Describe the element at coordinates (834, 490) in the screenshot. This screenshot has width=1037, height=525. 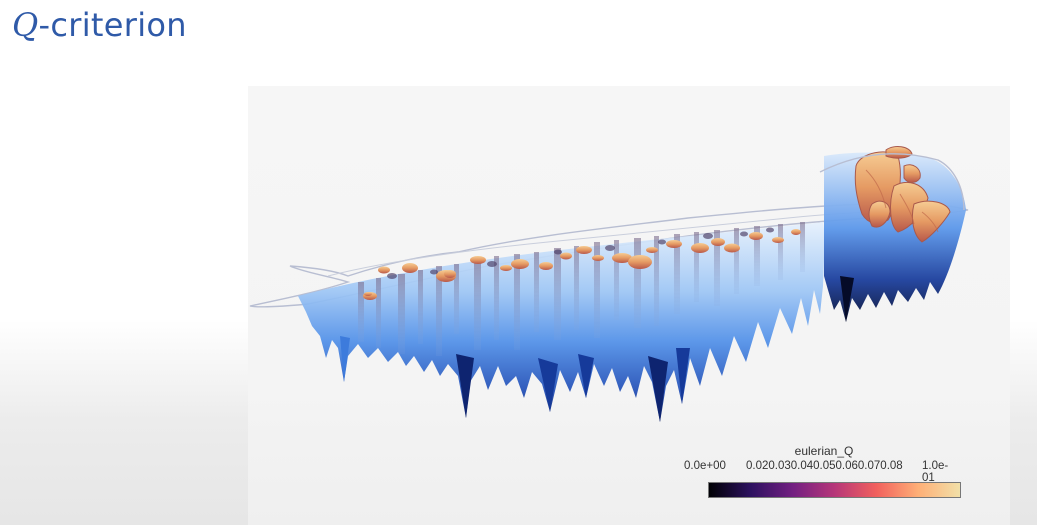
I see `colorbar-gradient` at that location.